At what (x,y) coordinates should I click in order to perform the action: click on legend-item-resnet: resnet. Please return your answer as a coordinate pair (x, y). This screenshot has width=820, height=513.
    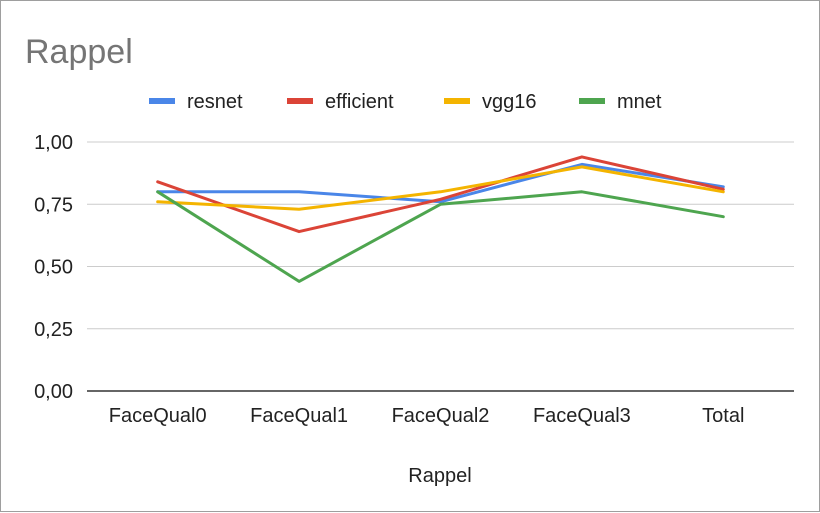
    Looking at the image, I should click on (196, 102).